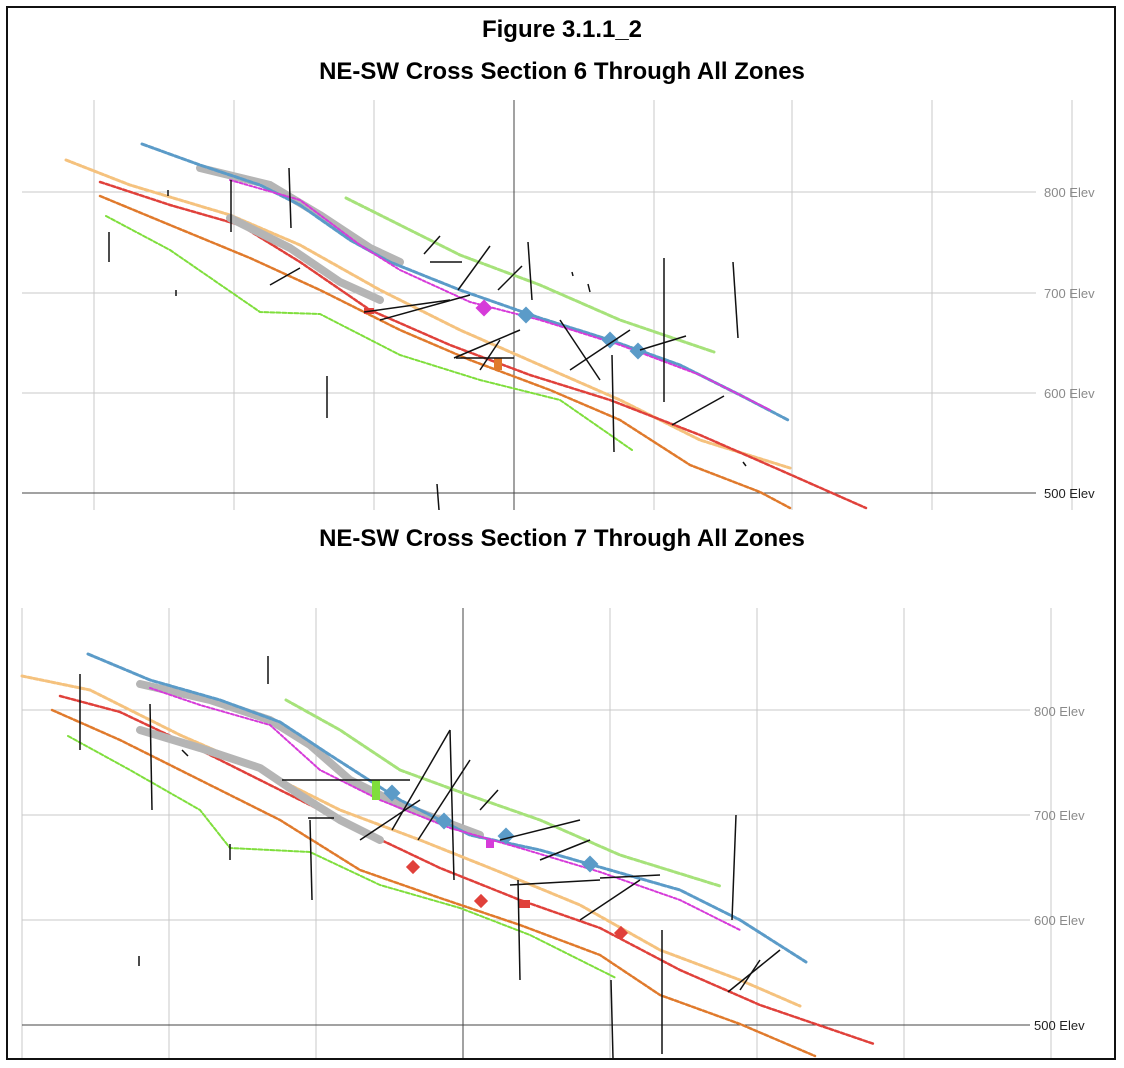 This screenshot has width=1124, height=1068. What do you see at coordinates (562, 538) in the screenshot?
I see `section-7-title: NE-SW Cross Section 7 Through All Zones` at bounding box center [562, 538].